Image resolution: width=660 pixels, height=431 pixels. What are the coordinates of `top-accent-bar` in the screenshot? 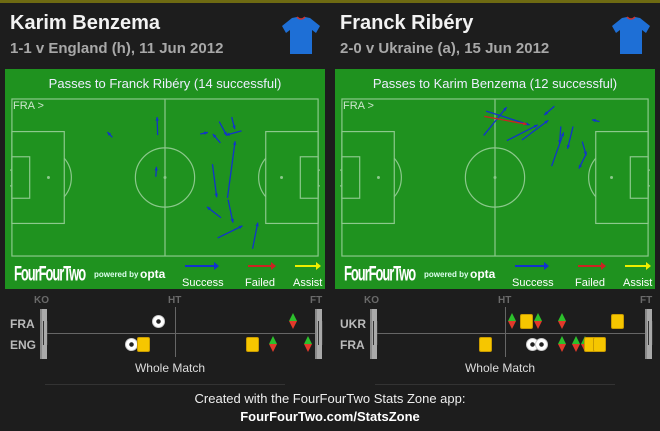 It's located at (330, 1).